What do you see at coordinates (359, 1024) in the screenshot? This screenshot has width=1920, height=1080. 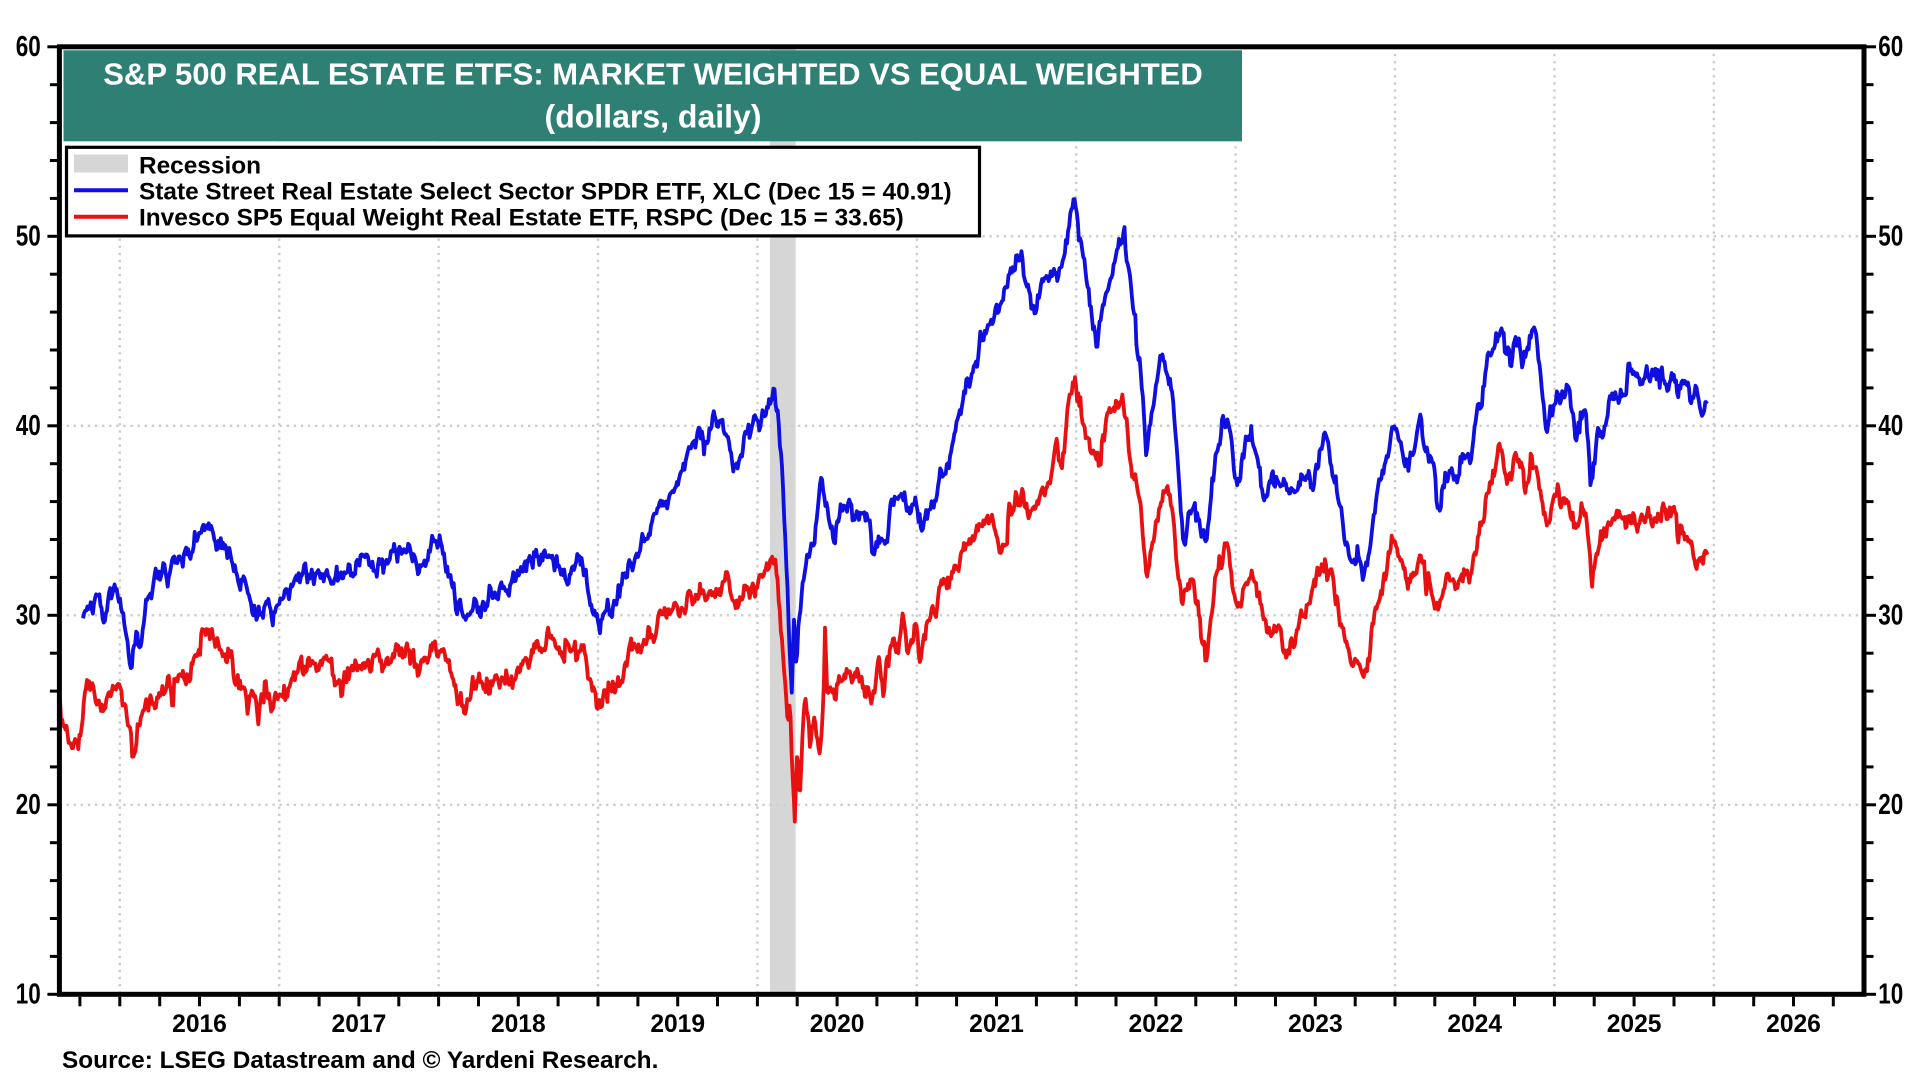 I see `svg-text: 2017` at bounding box center [359, 1024].